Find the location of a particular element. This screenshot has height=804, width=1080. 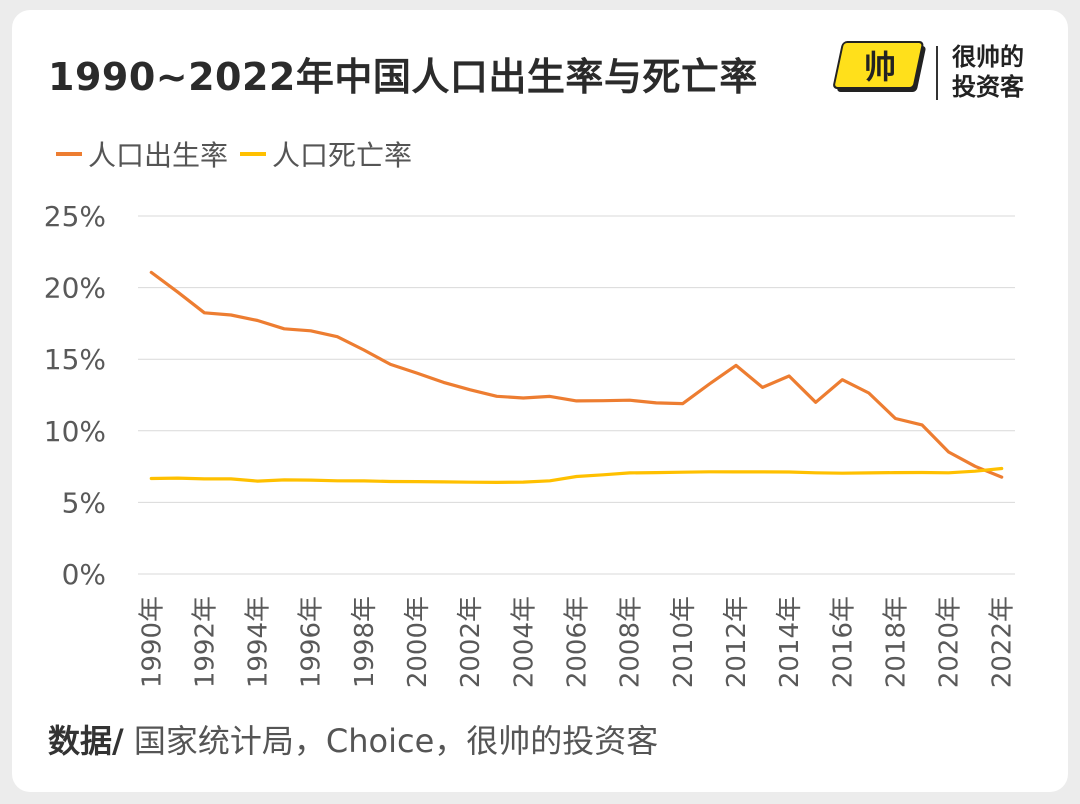

data-source-label: 数据/ is located at coordinates (86, 741).